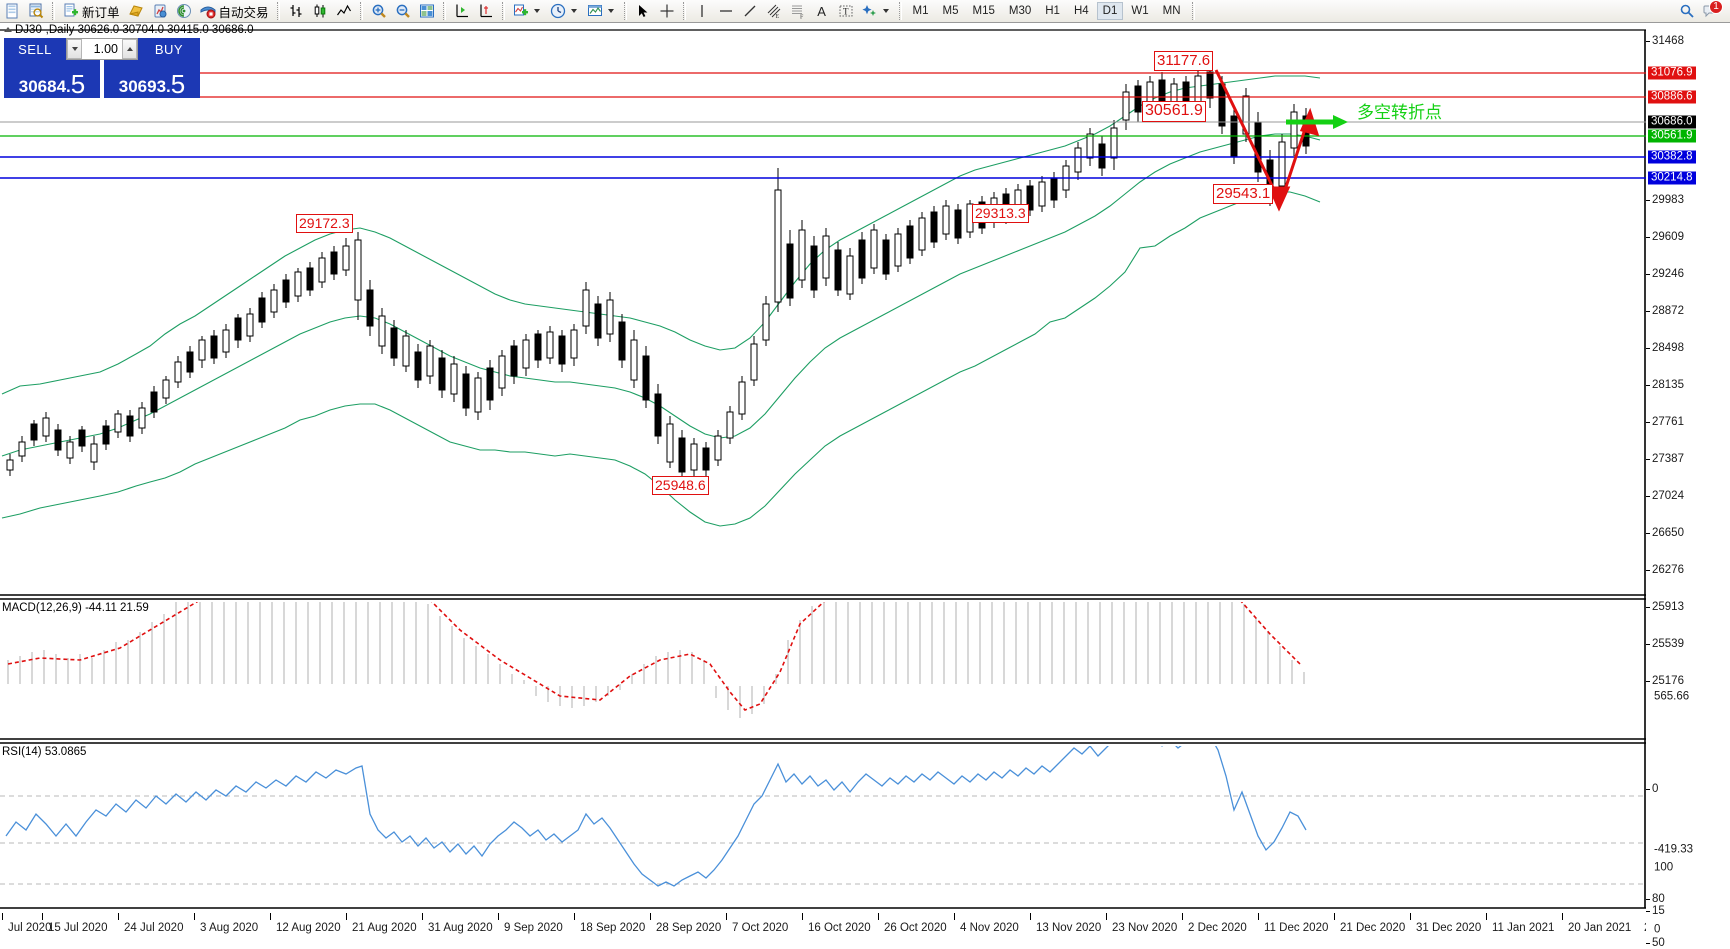 The image size is (1730, 949). I want to click on bar-chart-button, so click(296, 11).